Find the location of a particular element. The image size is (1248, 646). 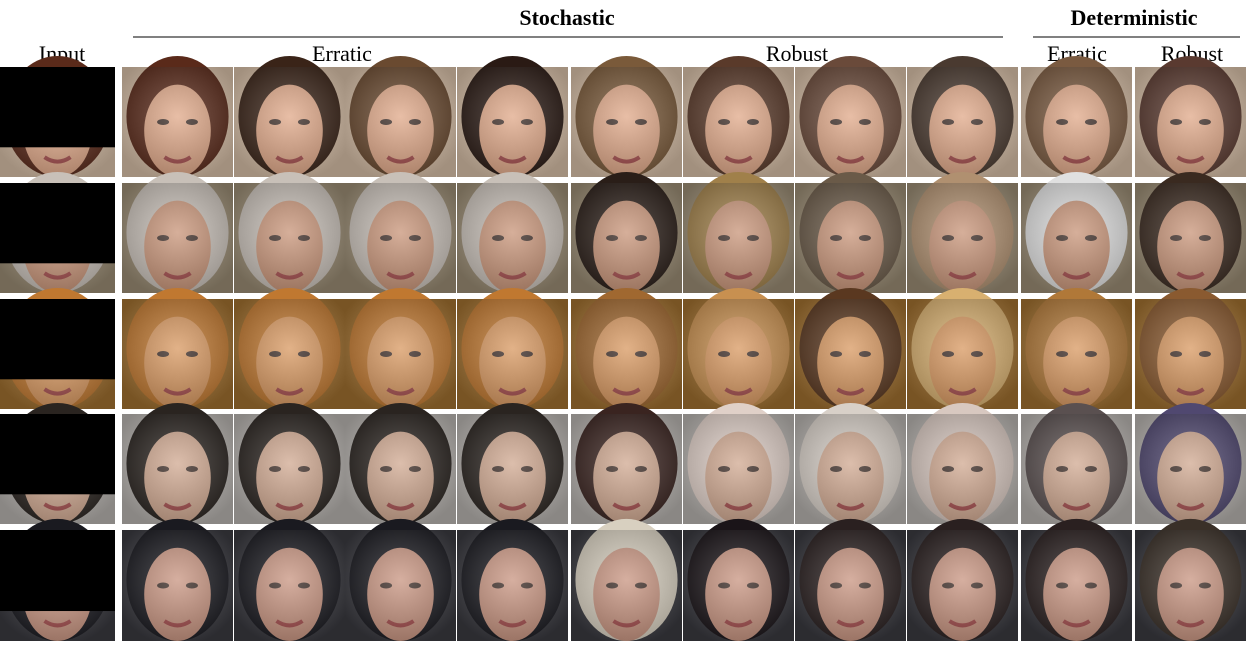

column-label: Robust is located at coordinates (797, 53).